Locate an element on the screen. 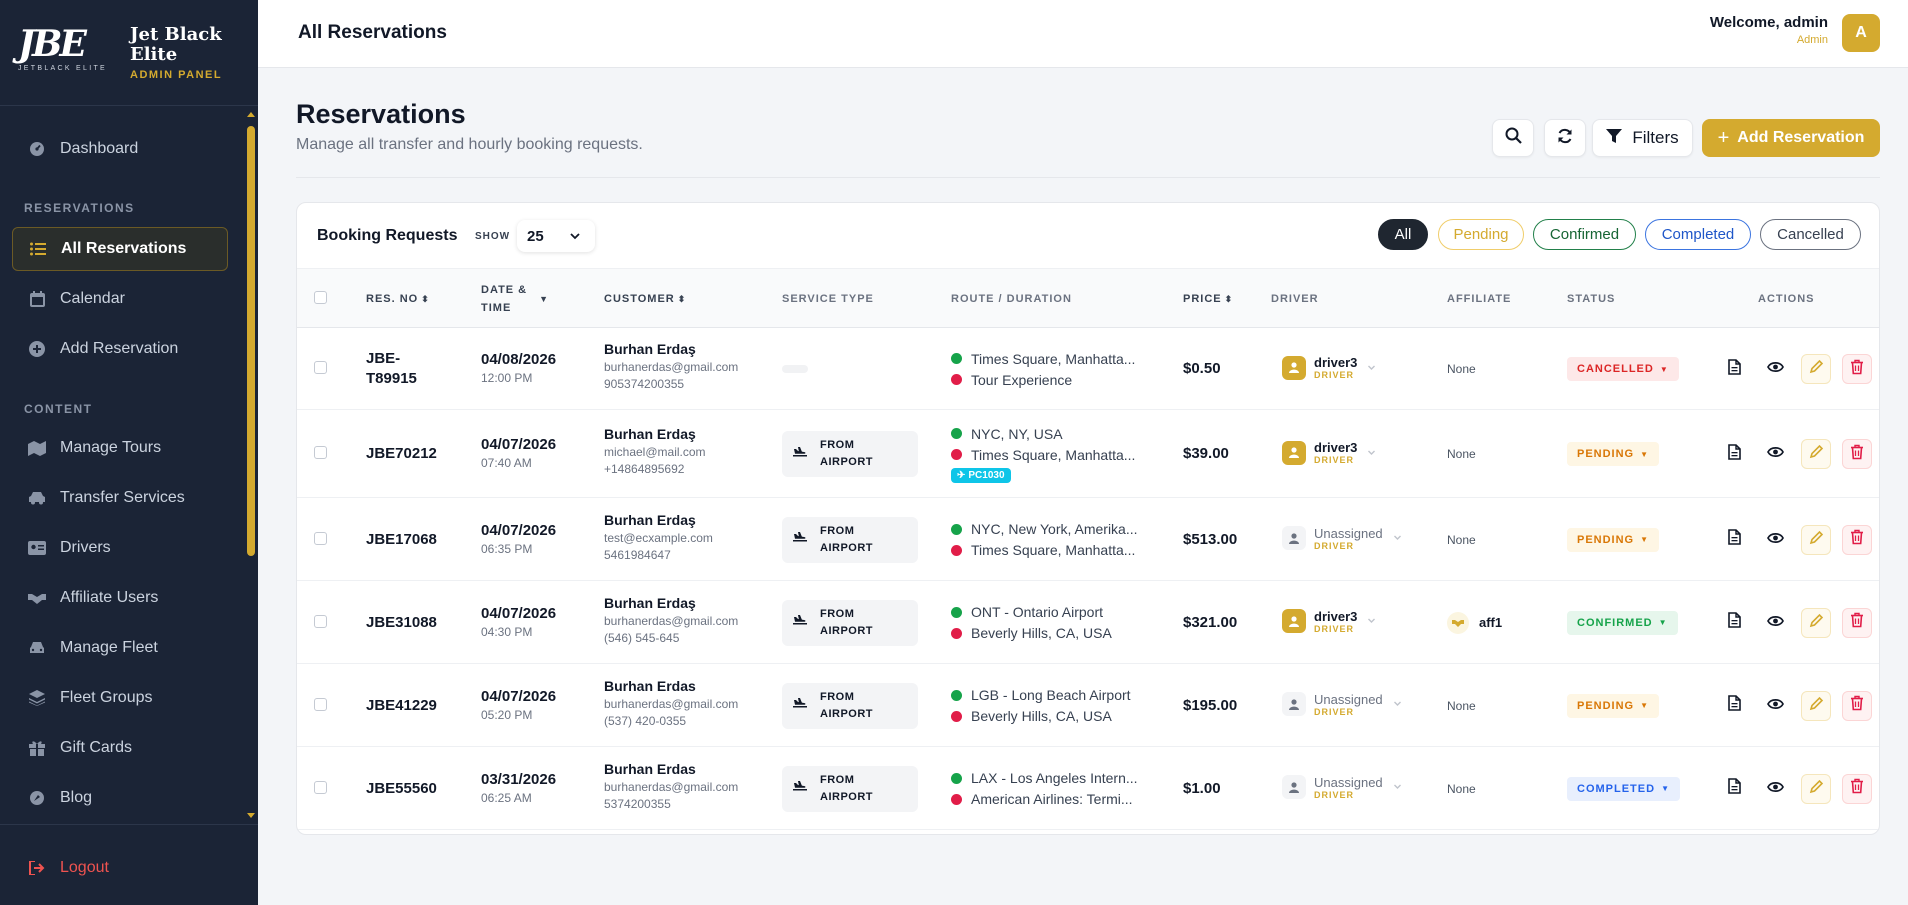 The height and width of the screenshot is (905, 1908). filters-button: Filters is located at coordinates (1642, 138).